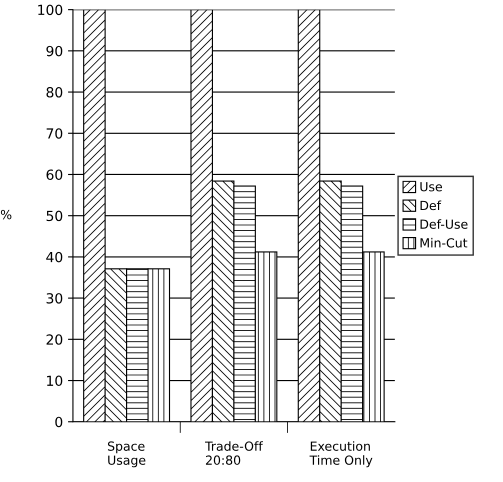 Image resolution: width=503 pixels, height=482 pixels. Describe the element at coordinates (6, 215) in the screenshot. I see `y-axis-title: %` at that location.